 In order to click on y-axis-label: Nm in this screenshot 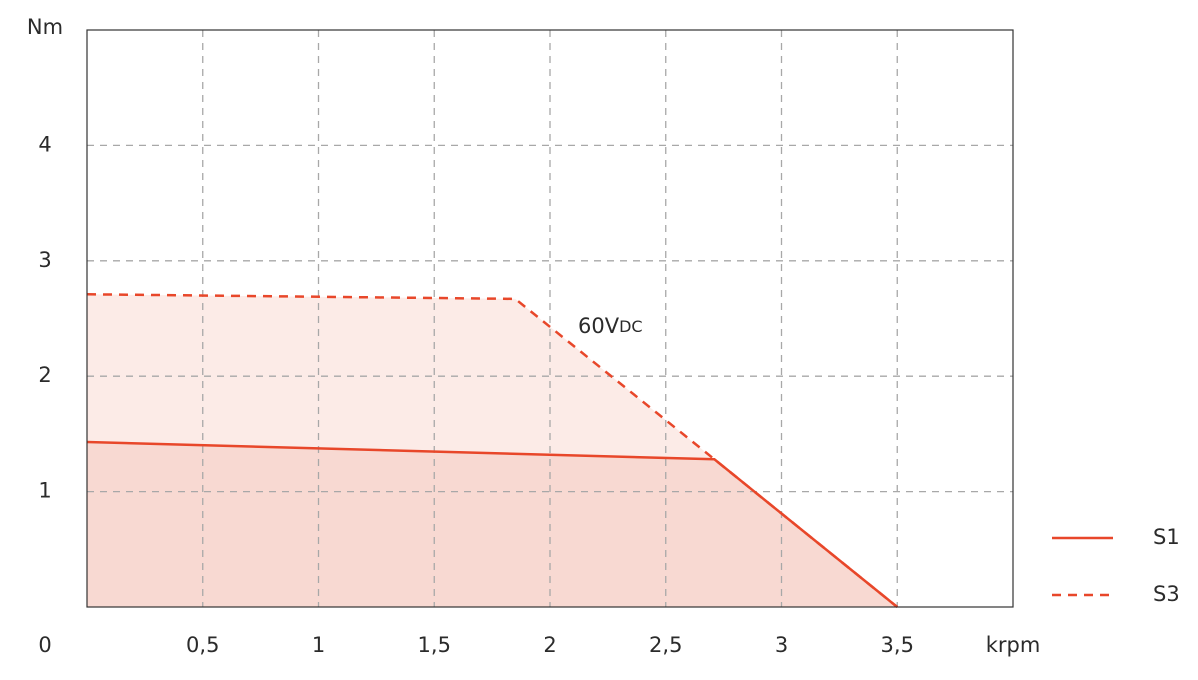, I will do `click(45, 27)`.